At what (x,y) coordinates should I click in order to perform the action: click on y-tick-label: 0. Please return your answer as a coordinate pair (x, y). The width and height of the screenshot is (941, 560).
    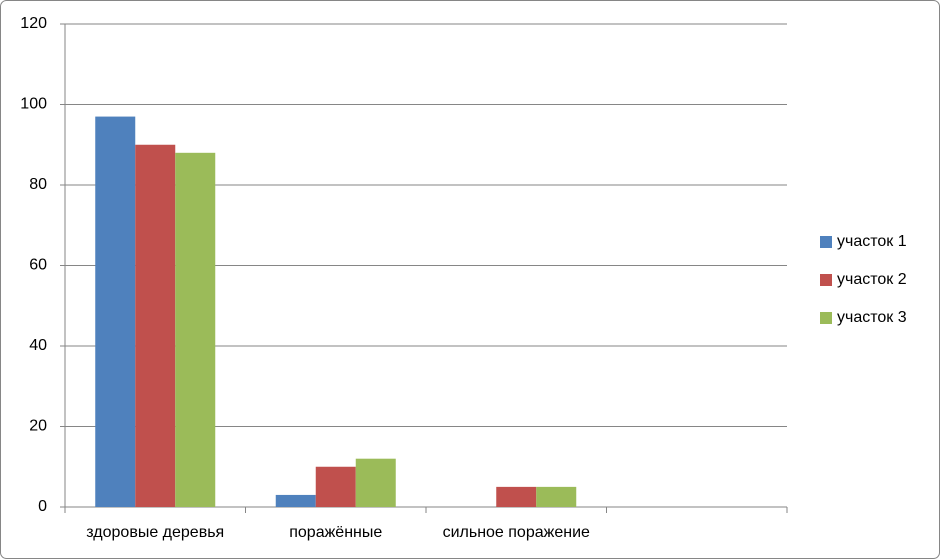
    Looking at the image, I should click on (42, 506).